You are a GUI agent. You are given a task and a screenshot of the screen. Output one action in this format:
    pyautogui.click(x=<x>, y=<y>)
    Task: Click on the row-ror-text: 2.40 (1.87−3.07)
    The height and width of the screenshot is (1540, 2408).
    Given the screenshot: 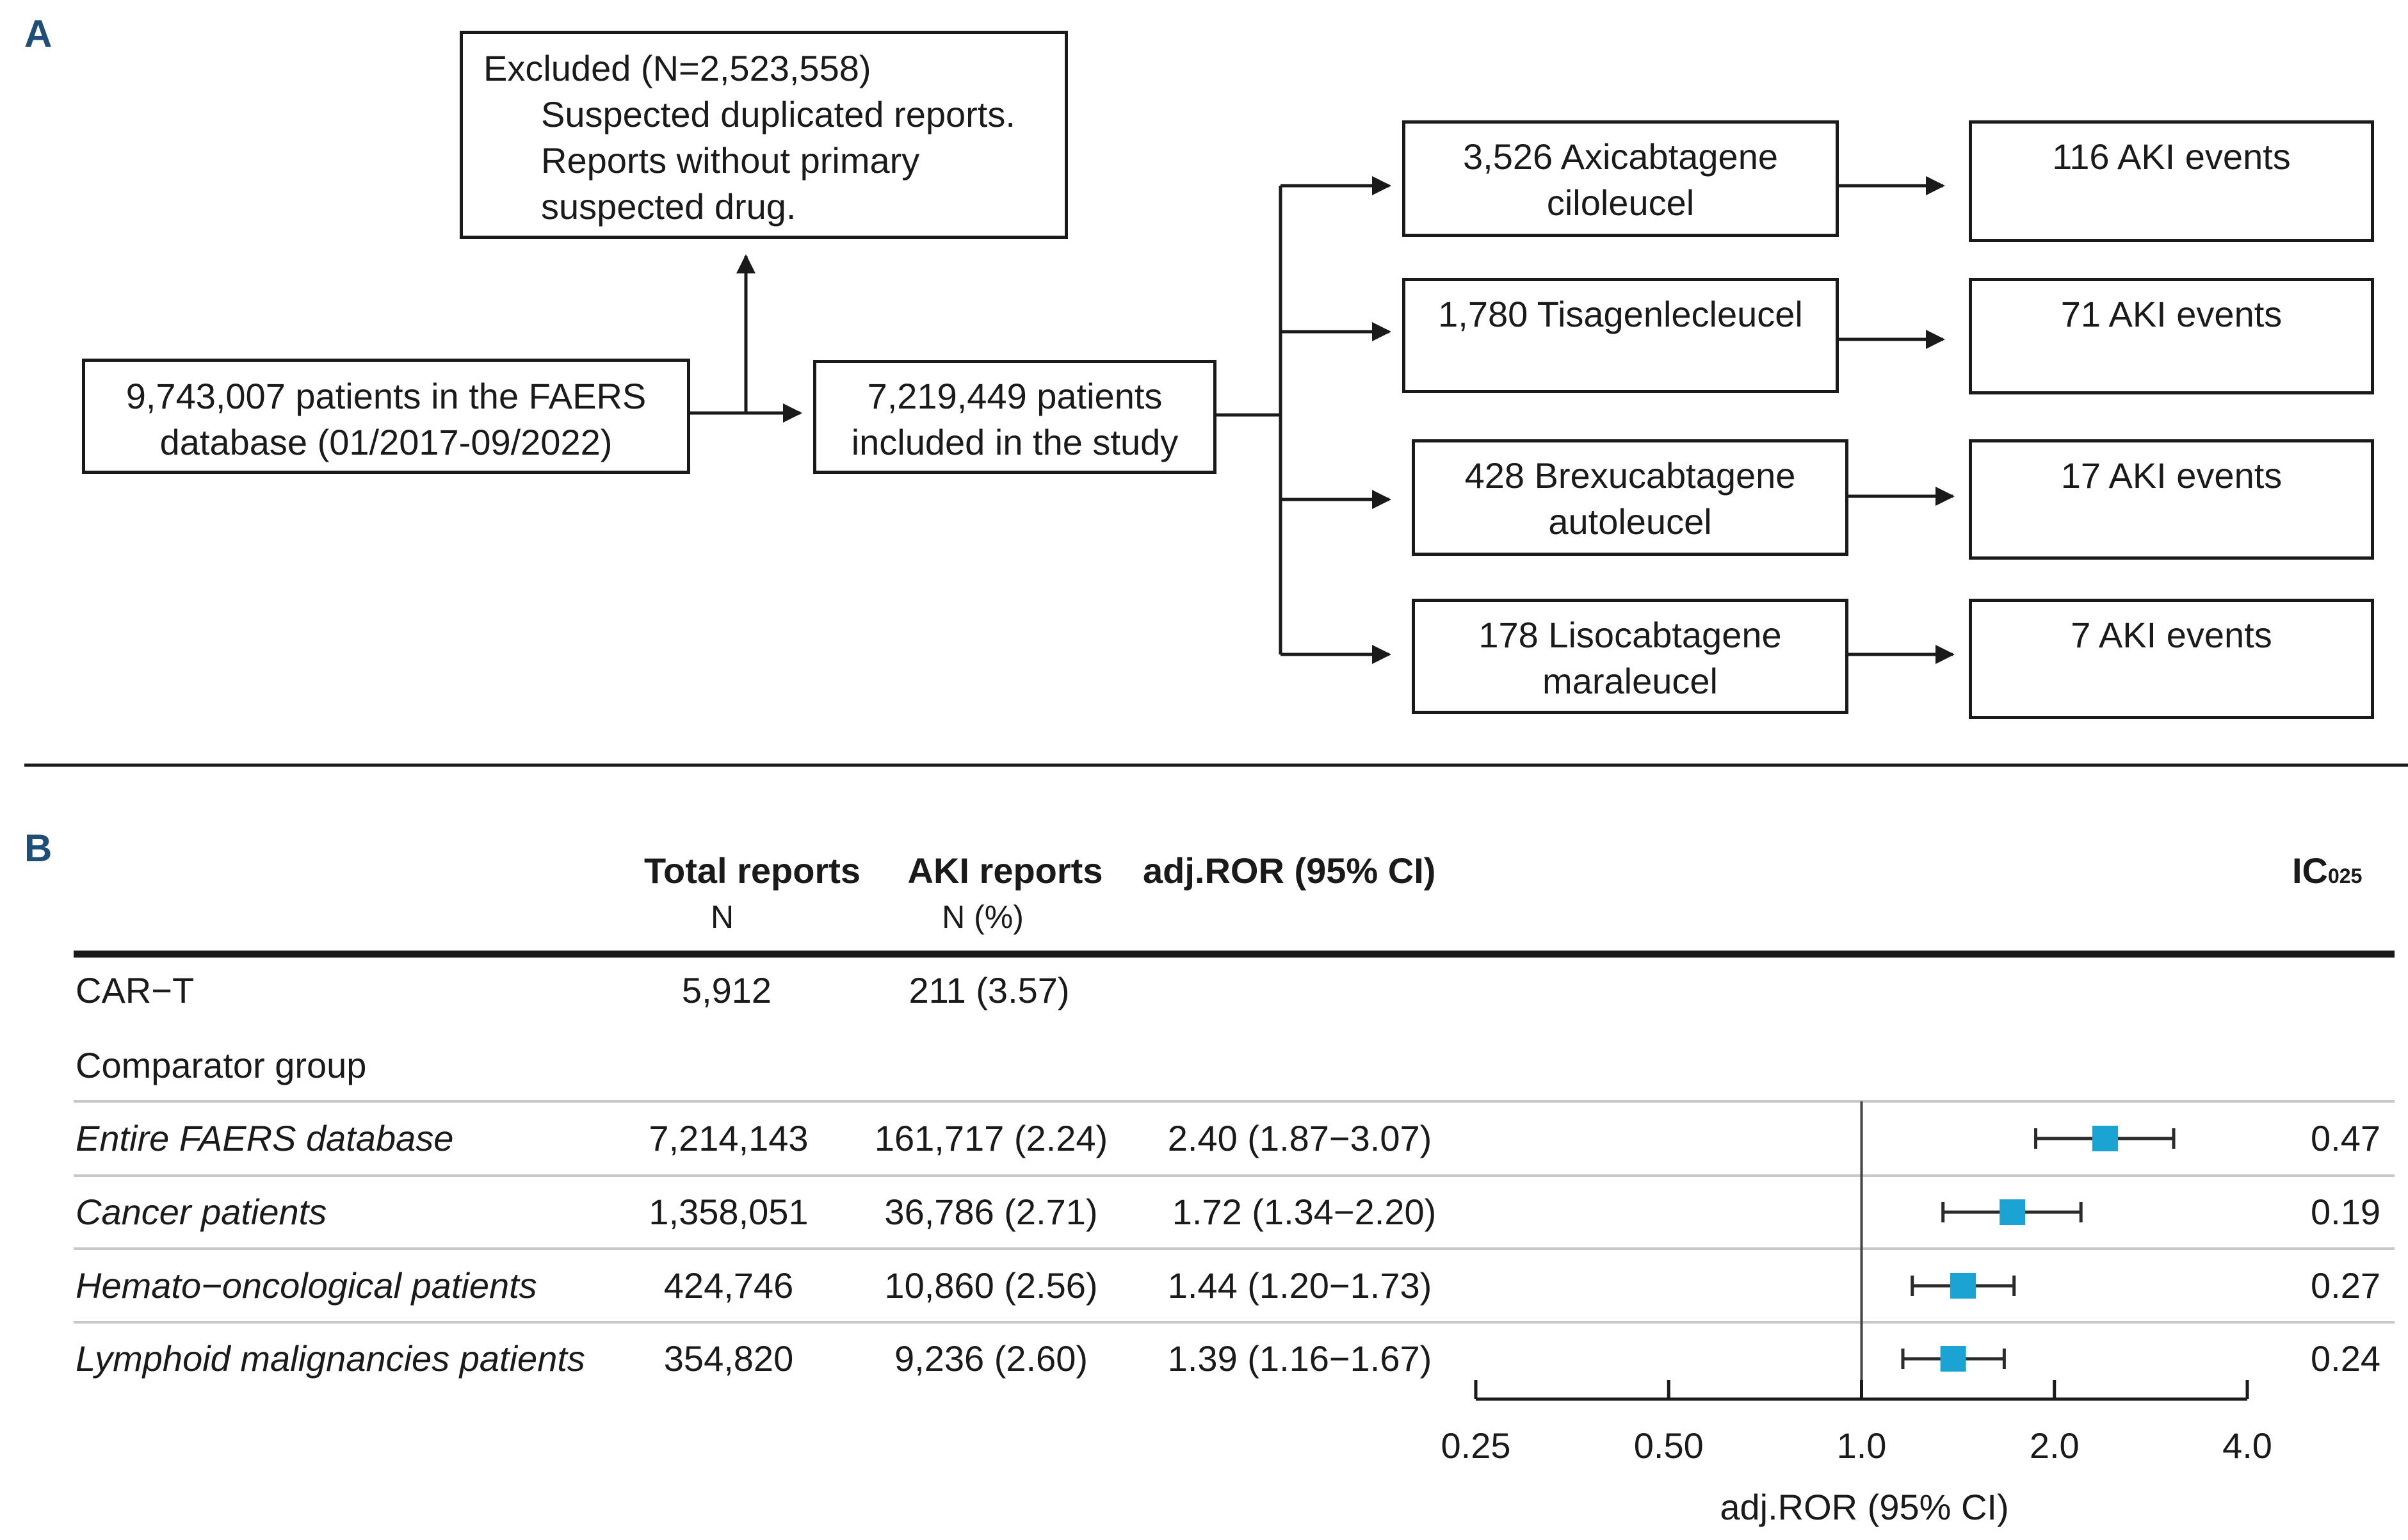 What is the action you would take?
    pyautogui.click(x=1299, y=1138)
    